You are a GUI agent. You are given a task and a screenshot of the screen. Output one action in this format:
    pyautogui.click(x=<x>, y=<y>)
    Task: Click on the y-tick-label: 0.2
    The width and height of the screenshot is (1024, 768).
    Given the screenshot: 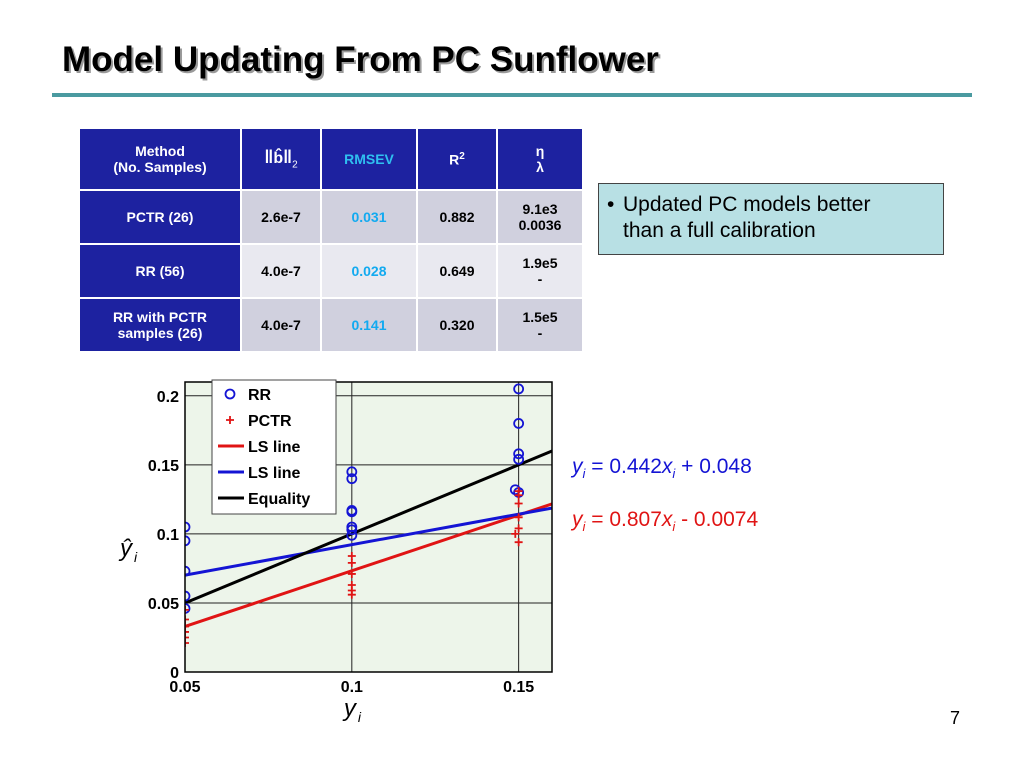 What is the action you would take?
    pyautogui.click(x=168, y=397)
    